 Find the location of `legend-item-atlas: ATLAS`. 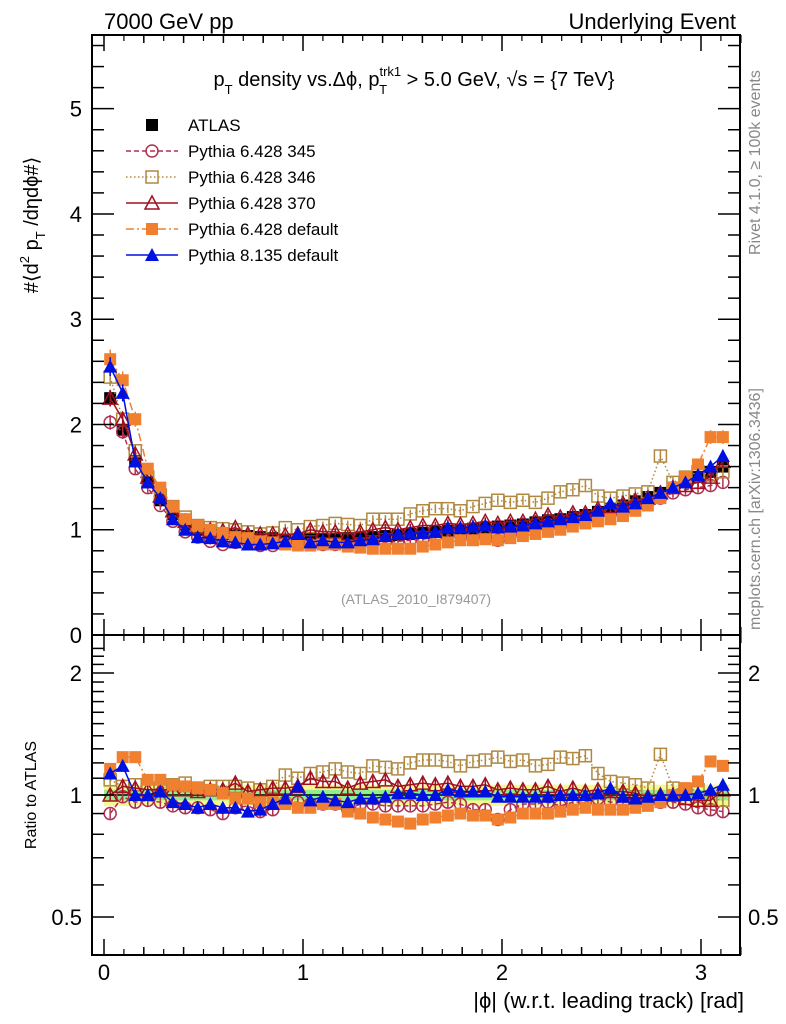

legend-item-atlas: ATLAS is located at coordinates (193, 125).